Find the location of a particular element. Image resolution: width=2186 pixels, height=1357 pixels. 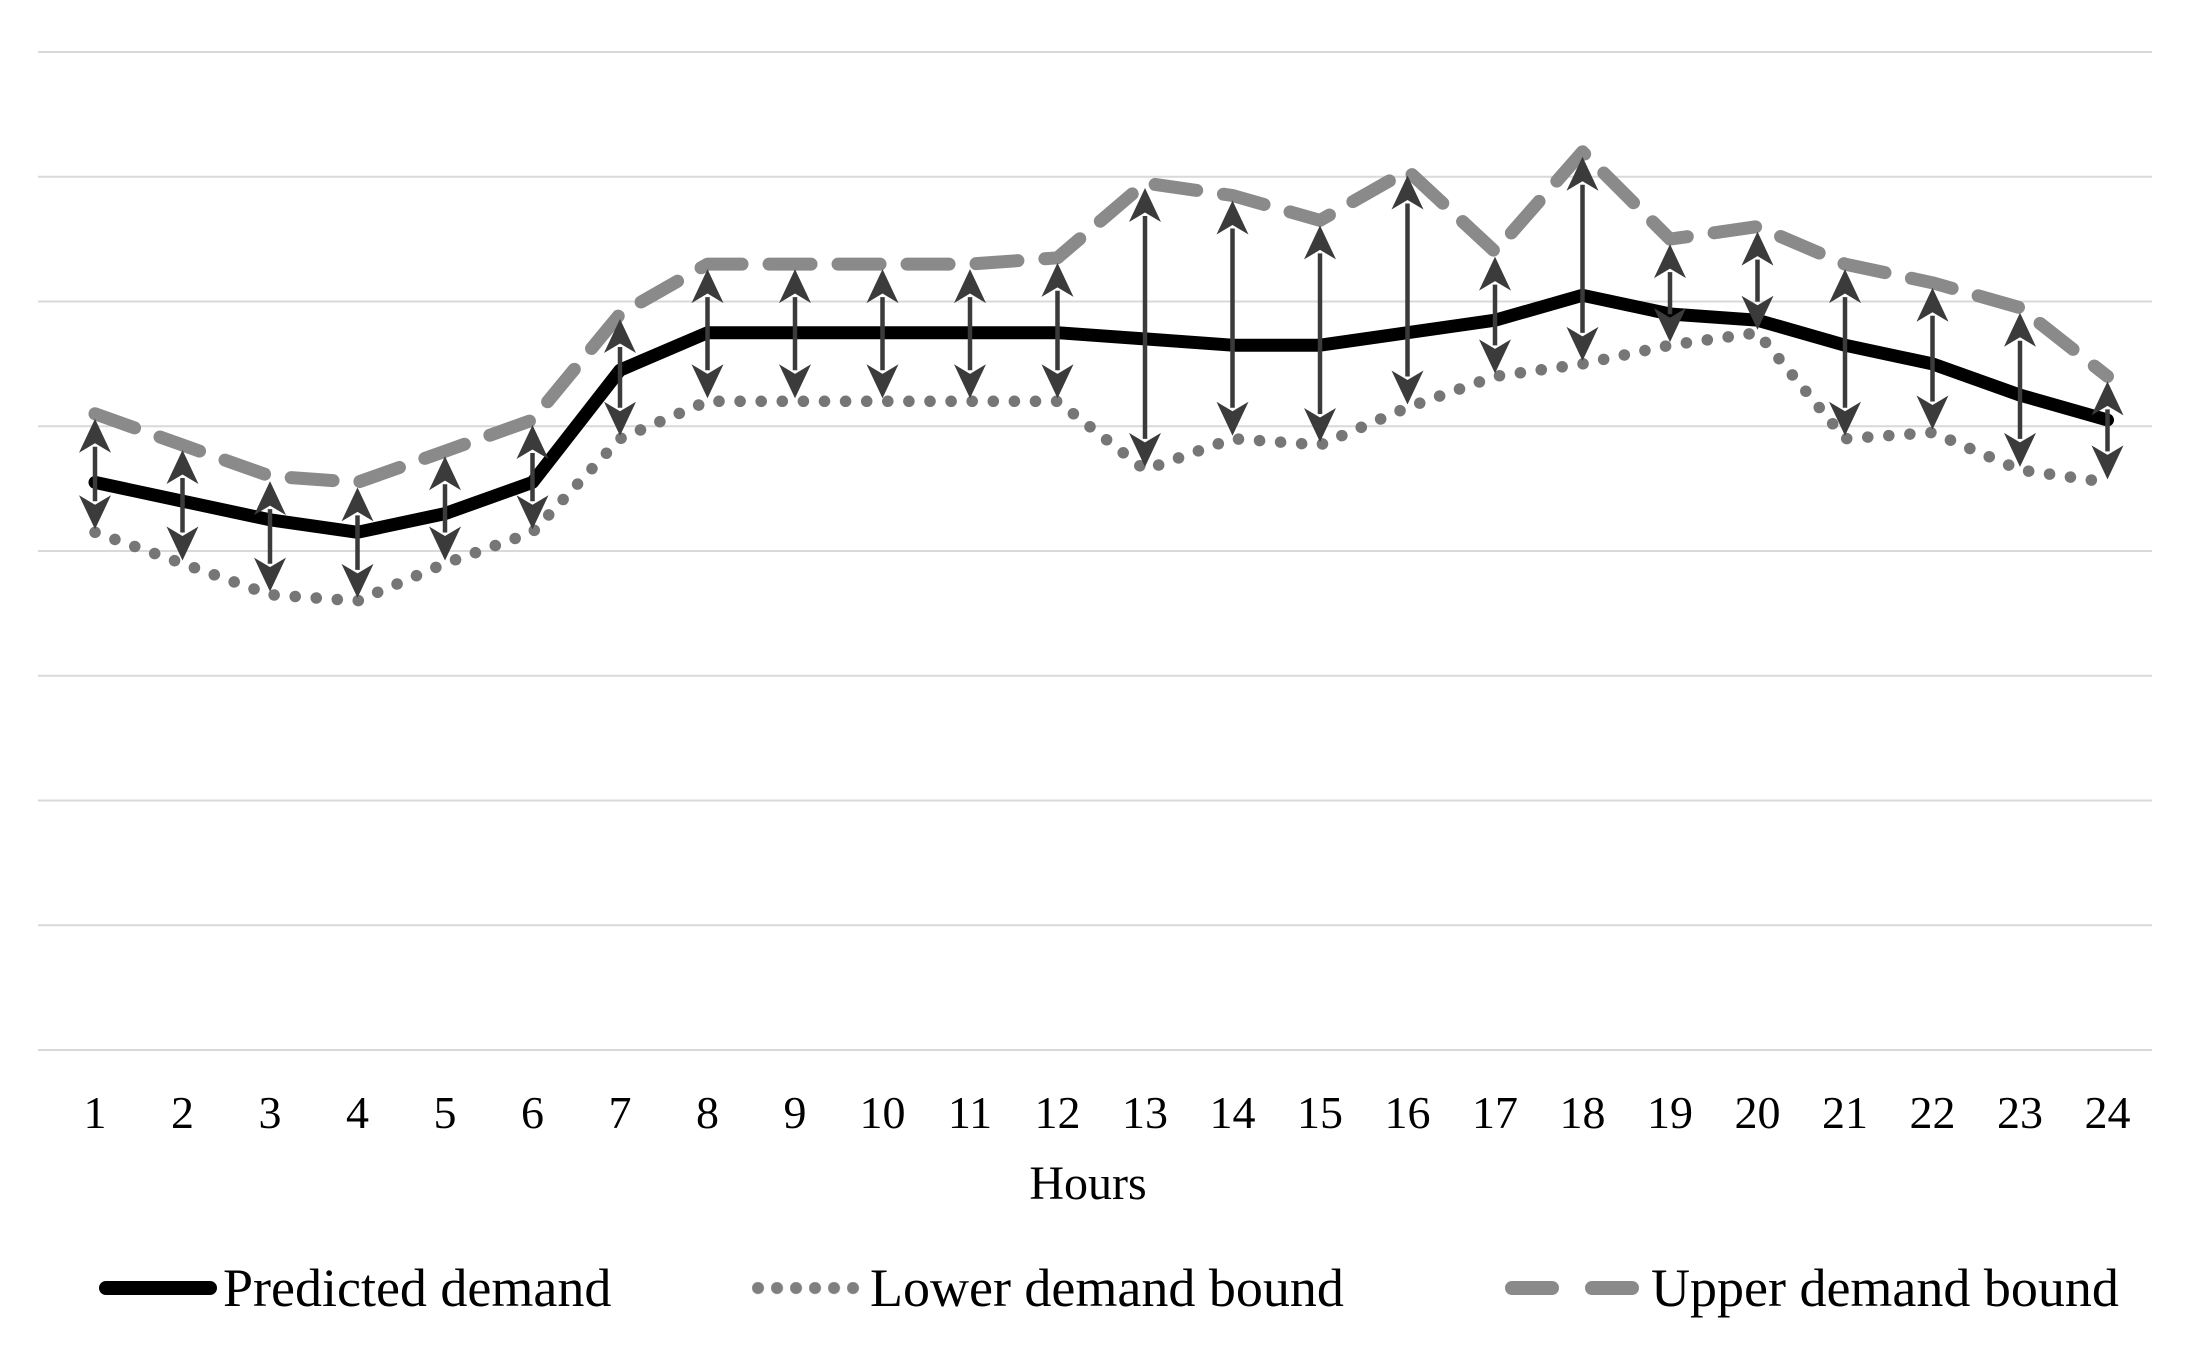

legend-swatch-dotted-line is located at coordinates (808, 1288).